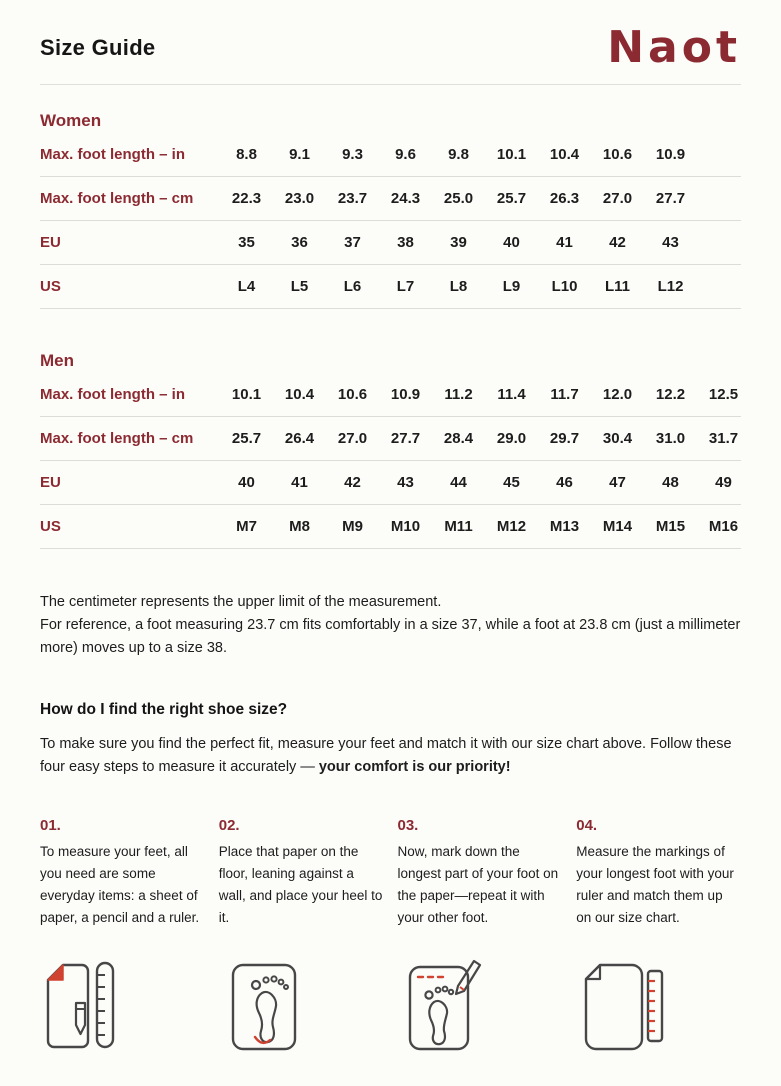  I want to click on header: Size Guide Naot, so click(390, 42).